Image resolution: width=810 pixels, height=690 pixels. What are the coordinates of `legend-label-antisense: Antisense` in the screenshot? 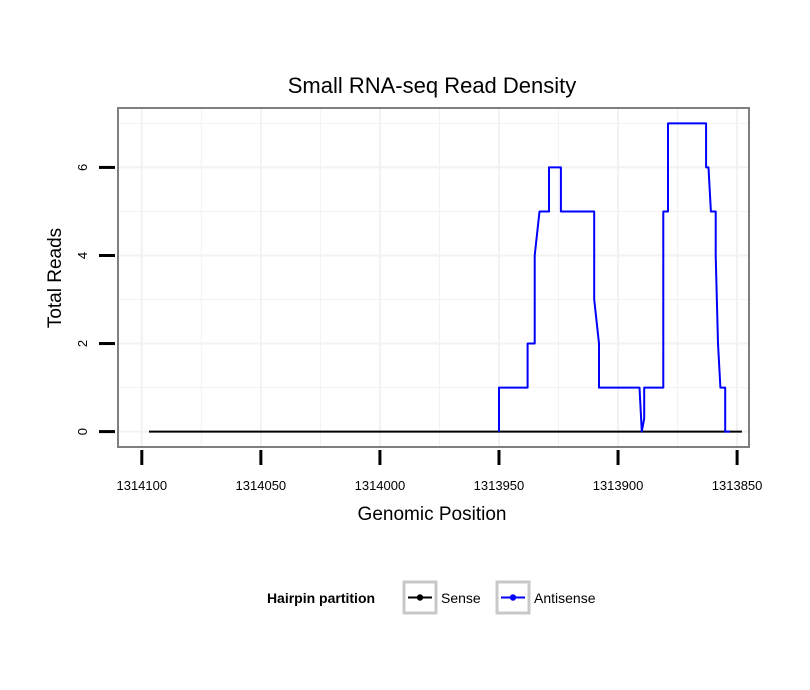 It's located at (565, 598).